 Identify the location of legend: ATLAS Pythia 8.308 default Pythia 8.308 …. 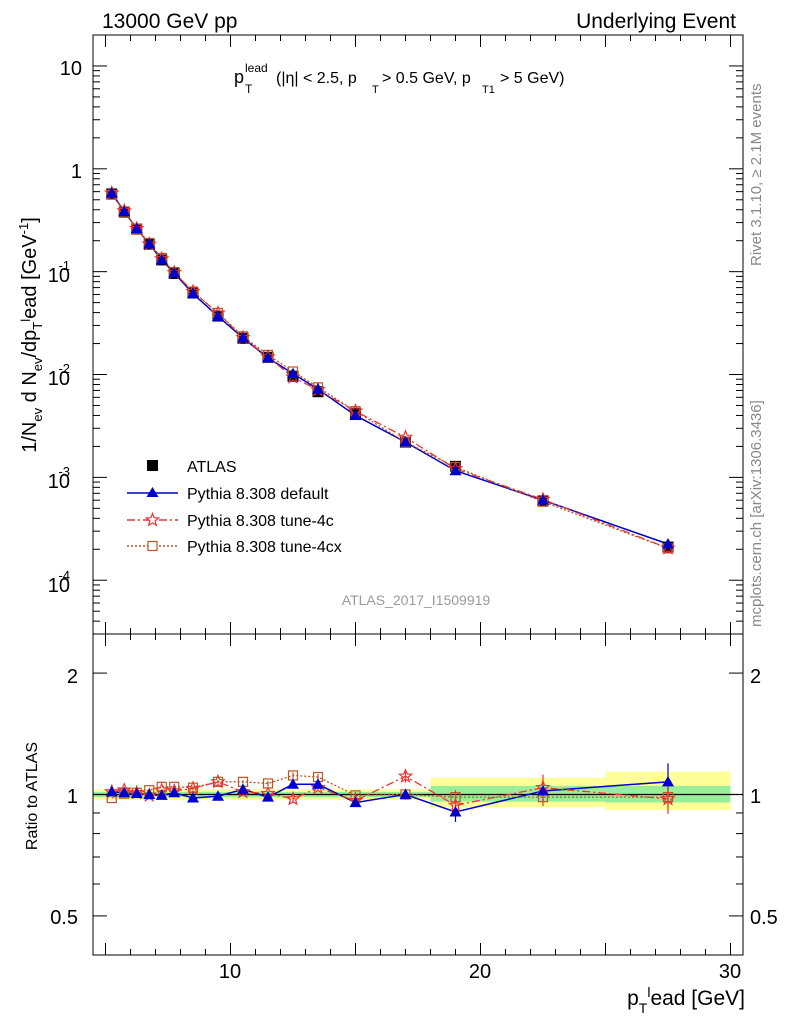
(234, 507).